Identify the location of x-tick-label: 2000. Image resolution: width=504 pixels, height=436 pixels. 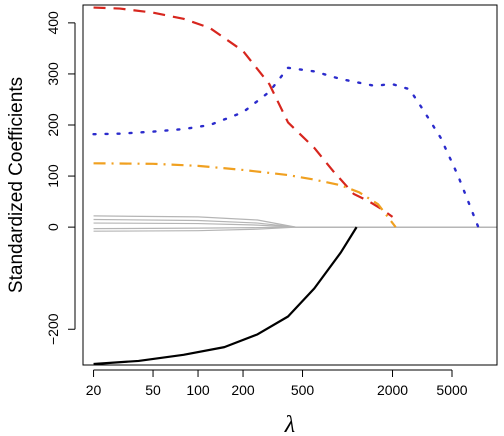
(392, 390).